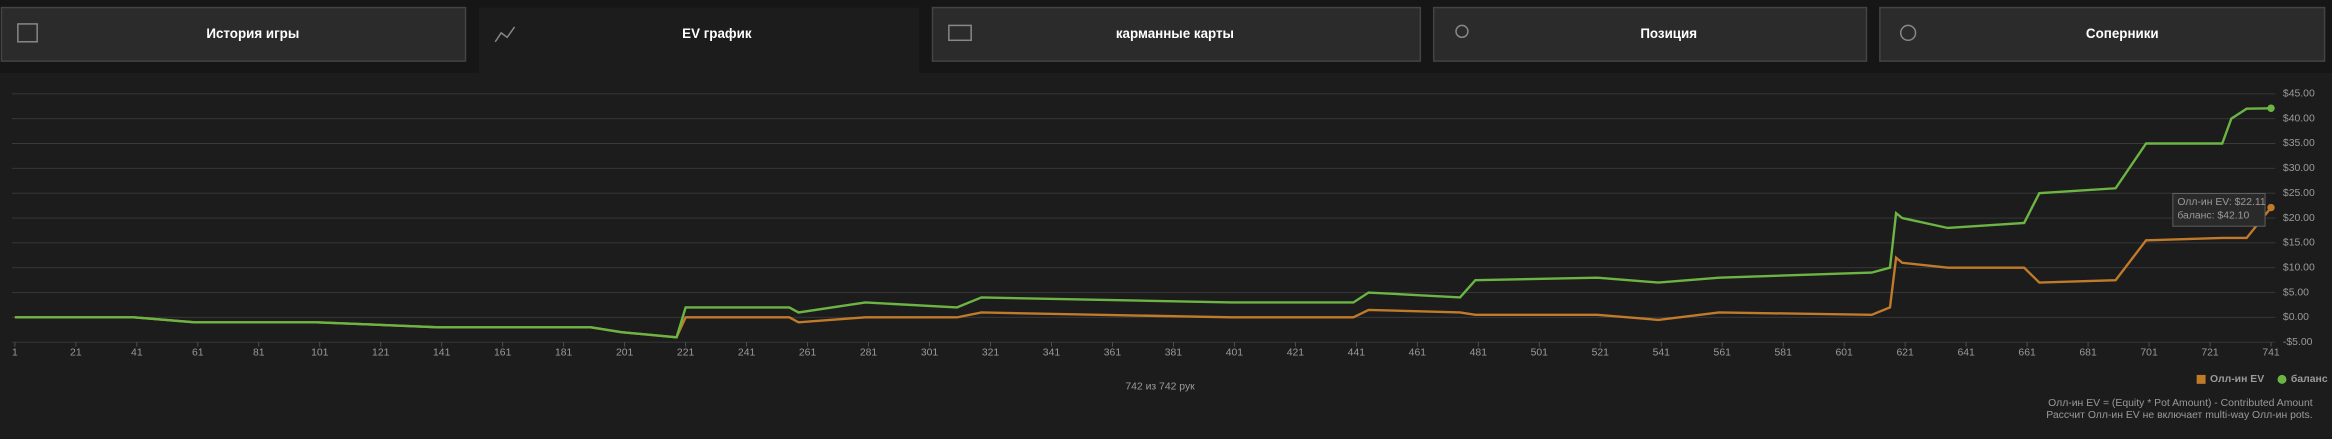 Image resolution: width=2332 pixels, height=439 pixels. What do you see at coordinates (2221, 202) in the screenshot?
I see `tooltip-text: Олл-ин EV: $22.11` at bounding box center [2221, 202].